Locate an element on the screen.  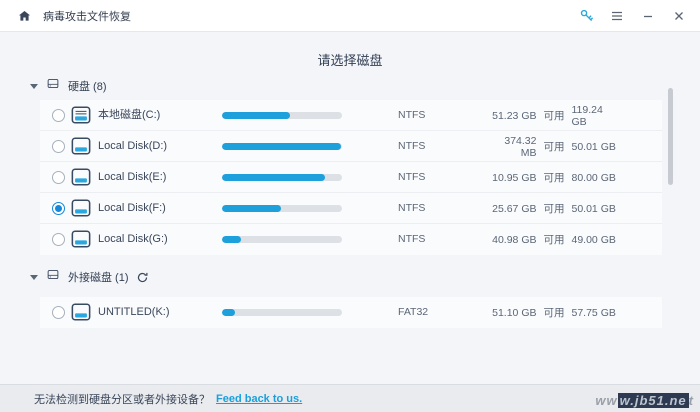
key-icon is located at coordinates (586, 16).